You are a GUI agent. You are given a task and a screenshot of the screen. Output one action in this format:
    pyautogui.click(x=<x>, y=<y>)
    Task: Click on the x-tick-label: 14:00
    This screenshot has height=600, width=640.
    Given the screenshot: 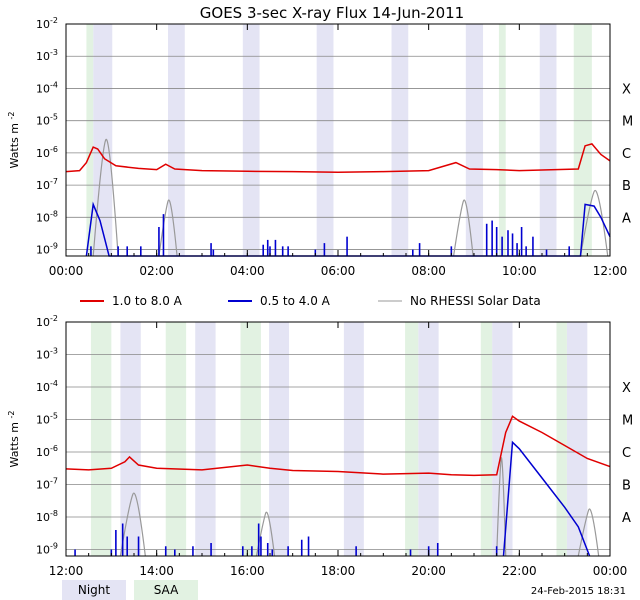 What is the action you would take?
    pyautogui.click(x=156, y=571)
    